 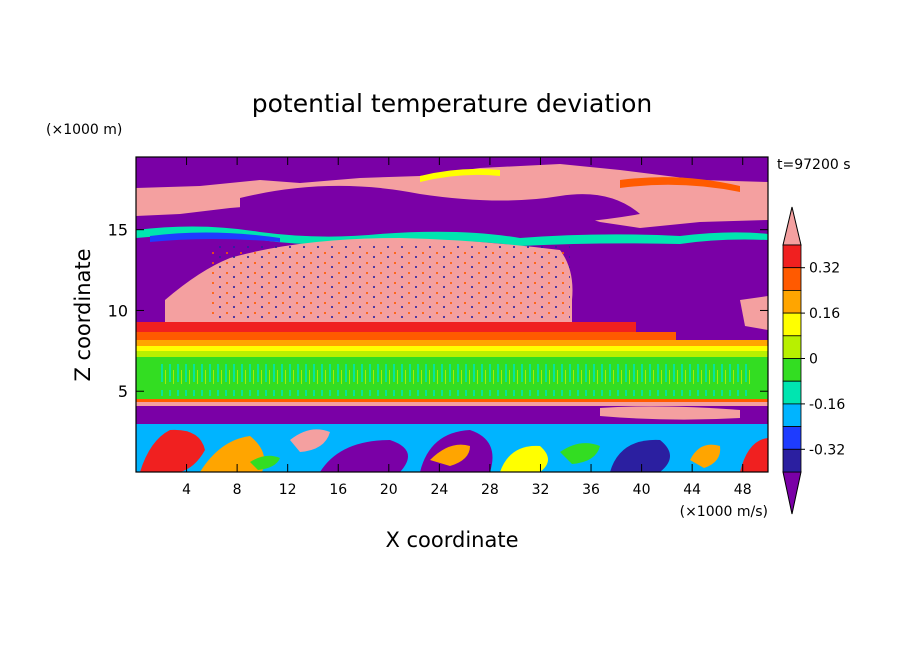 I want to click on bl-pink-plume, so click(x=310, y=440).